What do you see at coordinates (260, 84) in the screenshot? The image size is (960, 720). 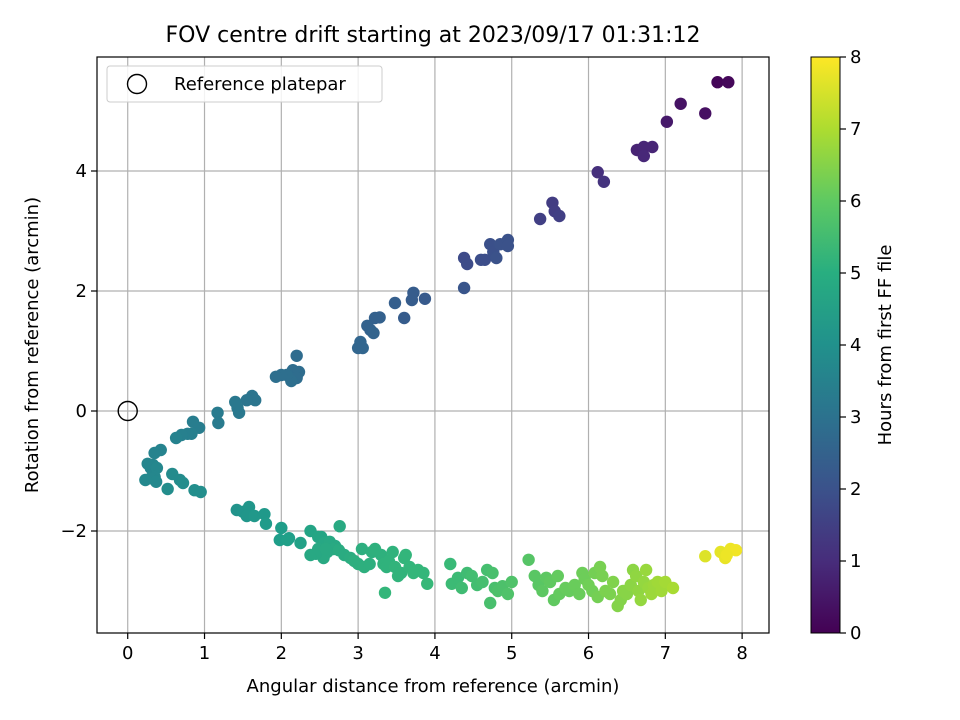 I see `legend-entry-label: Reference platepar` at bounding box center [260, 84].